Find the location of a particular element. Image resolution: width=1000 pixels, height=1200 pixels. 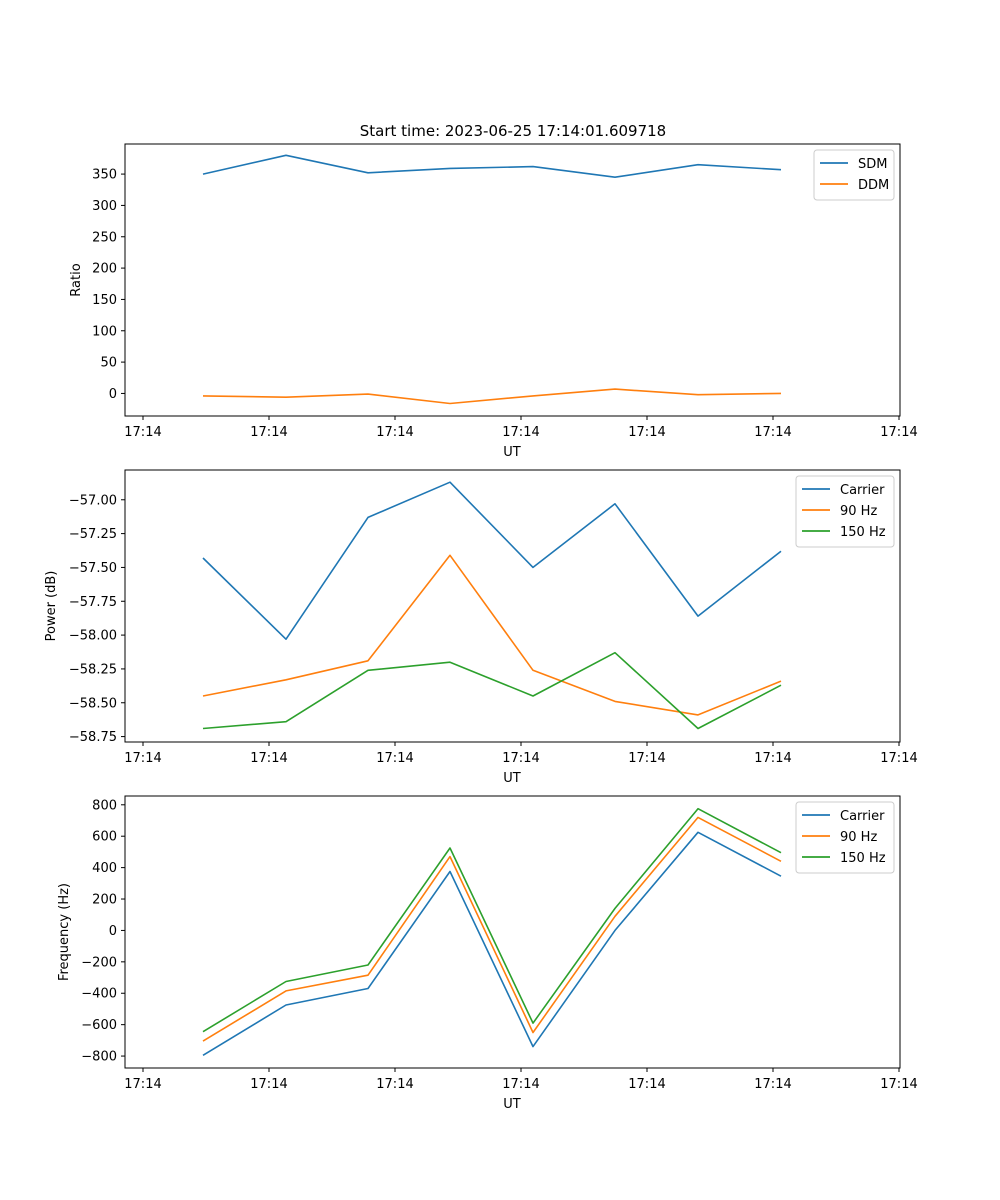

y-tick-label: −57.00 is located at coordinates (93, 500).